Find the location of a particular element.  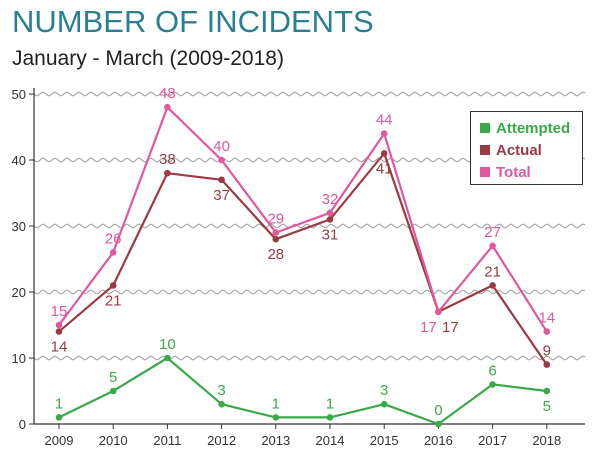

data-label-actual-2014: 31 is located at coordinates (330, 234).